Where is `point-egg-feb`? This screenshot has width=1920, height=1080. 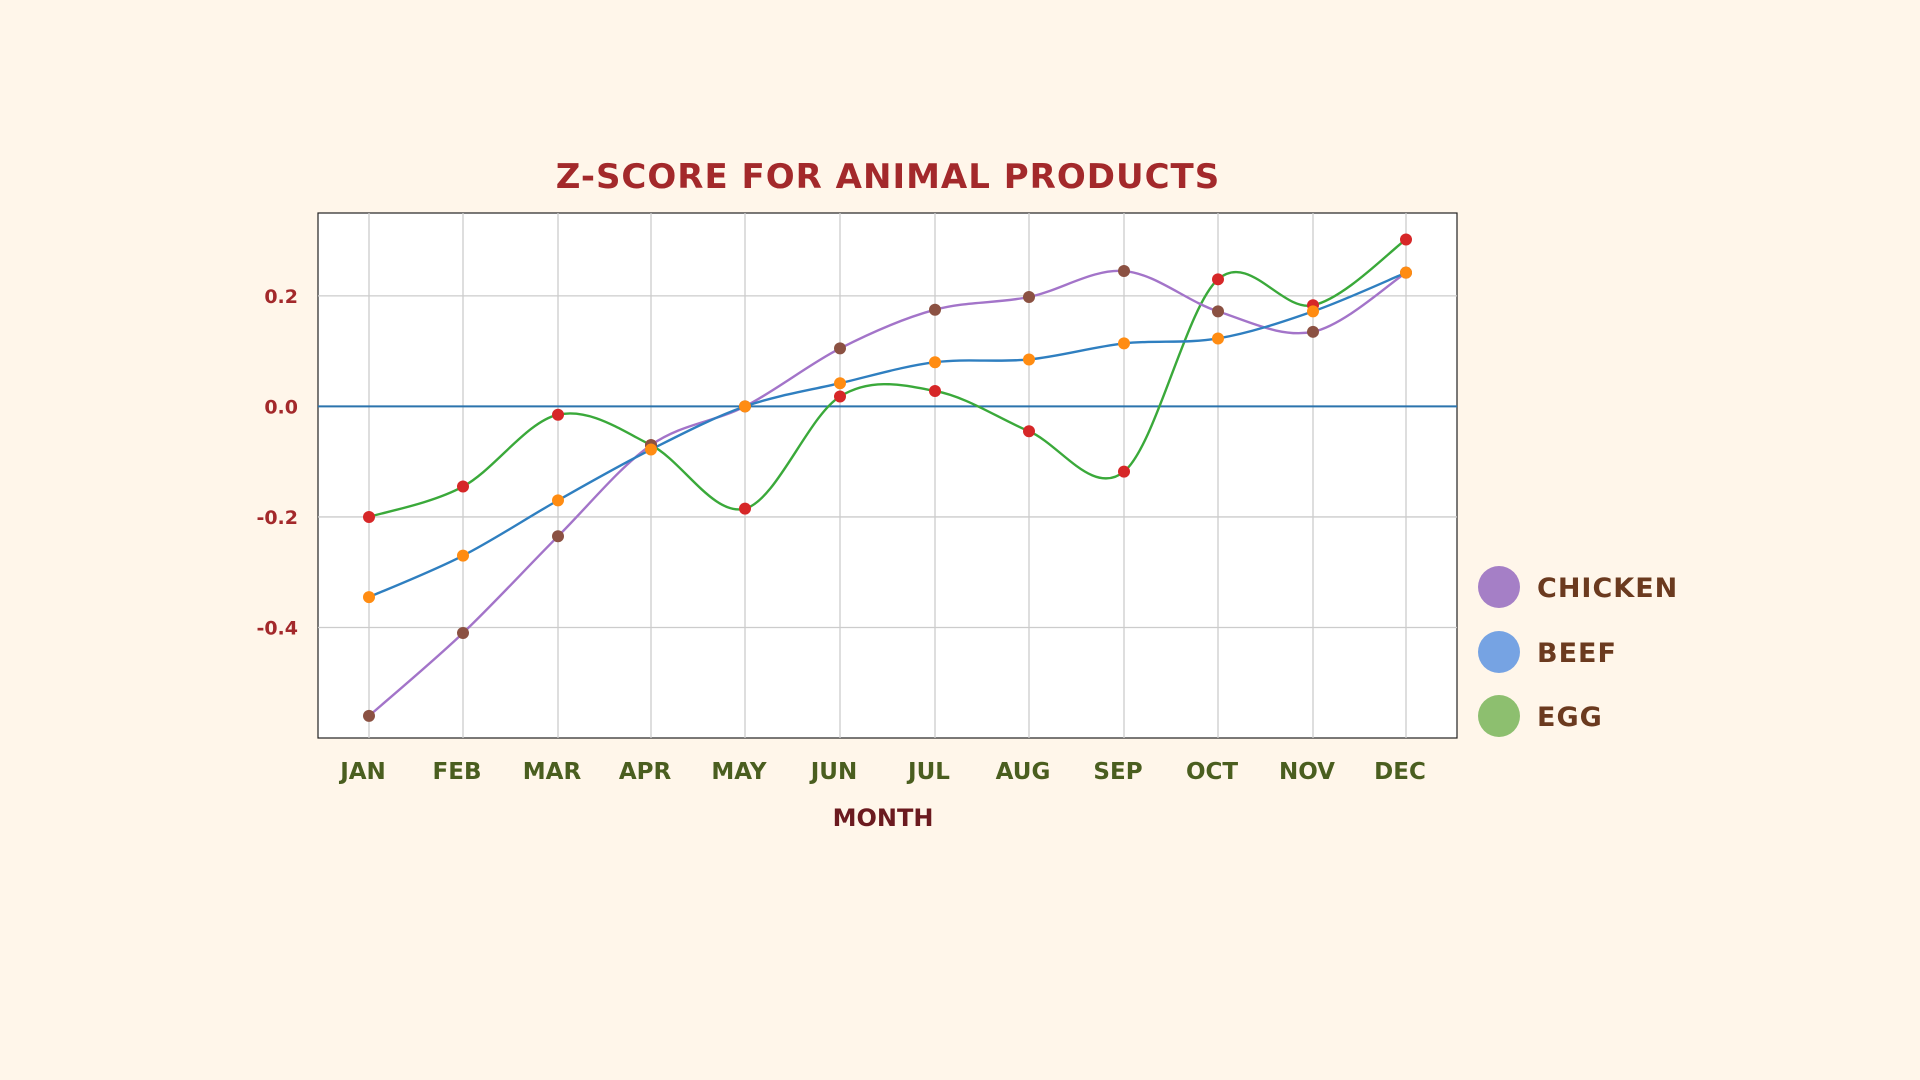
point-egg-feb is located at coordinates (463, 486).